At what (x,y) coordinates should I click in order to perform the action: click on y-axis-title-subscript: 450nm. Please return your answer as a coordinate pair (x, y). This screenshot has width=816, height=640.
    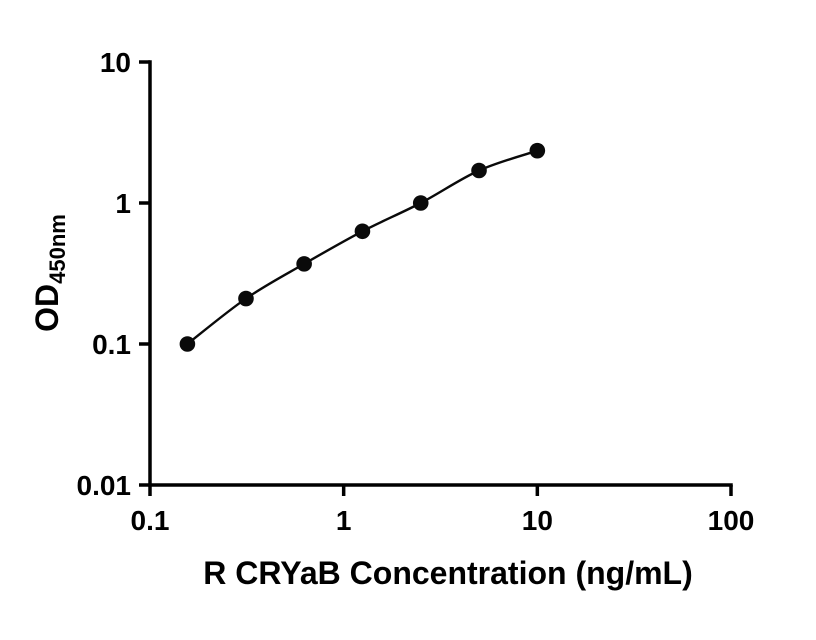
    Looking at the image, I should click on (57, 249).